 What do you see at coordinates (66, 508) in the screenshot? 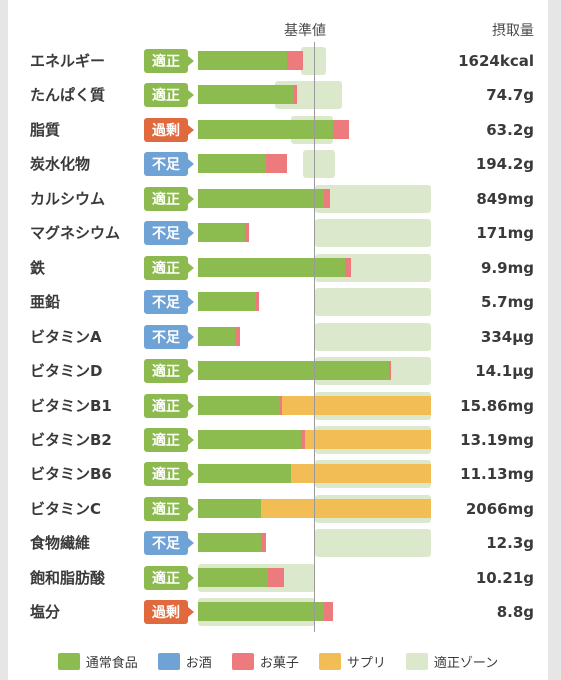
I see `nutrient-name: ビタミンC` at bounding box center [66, 508].